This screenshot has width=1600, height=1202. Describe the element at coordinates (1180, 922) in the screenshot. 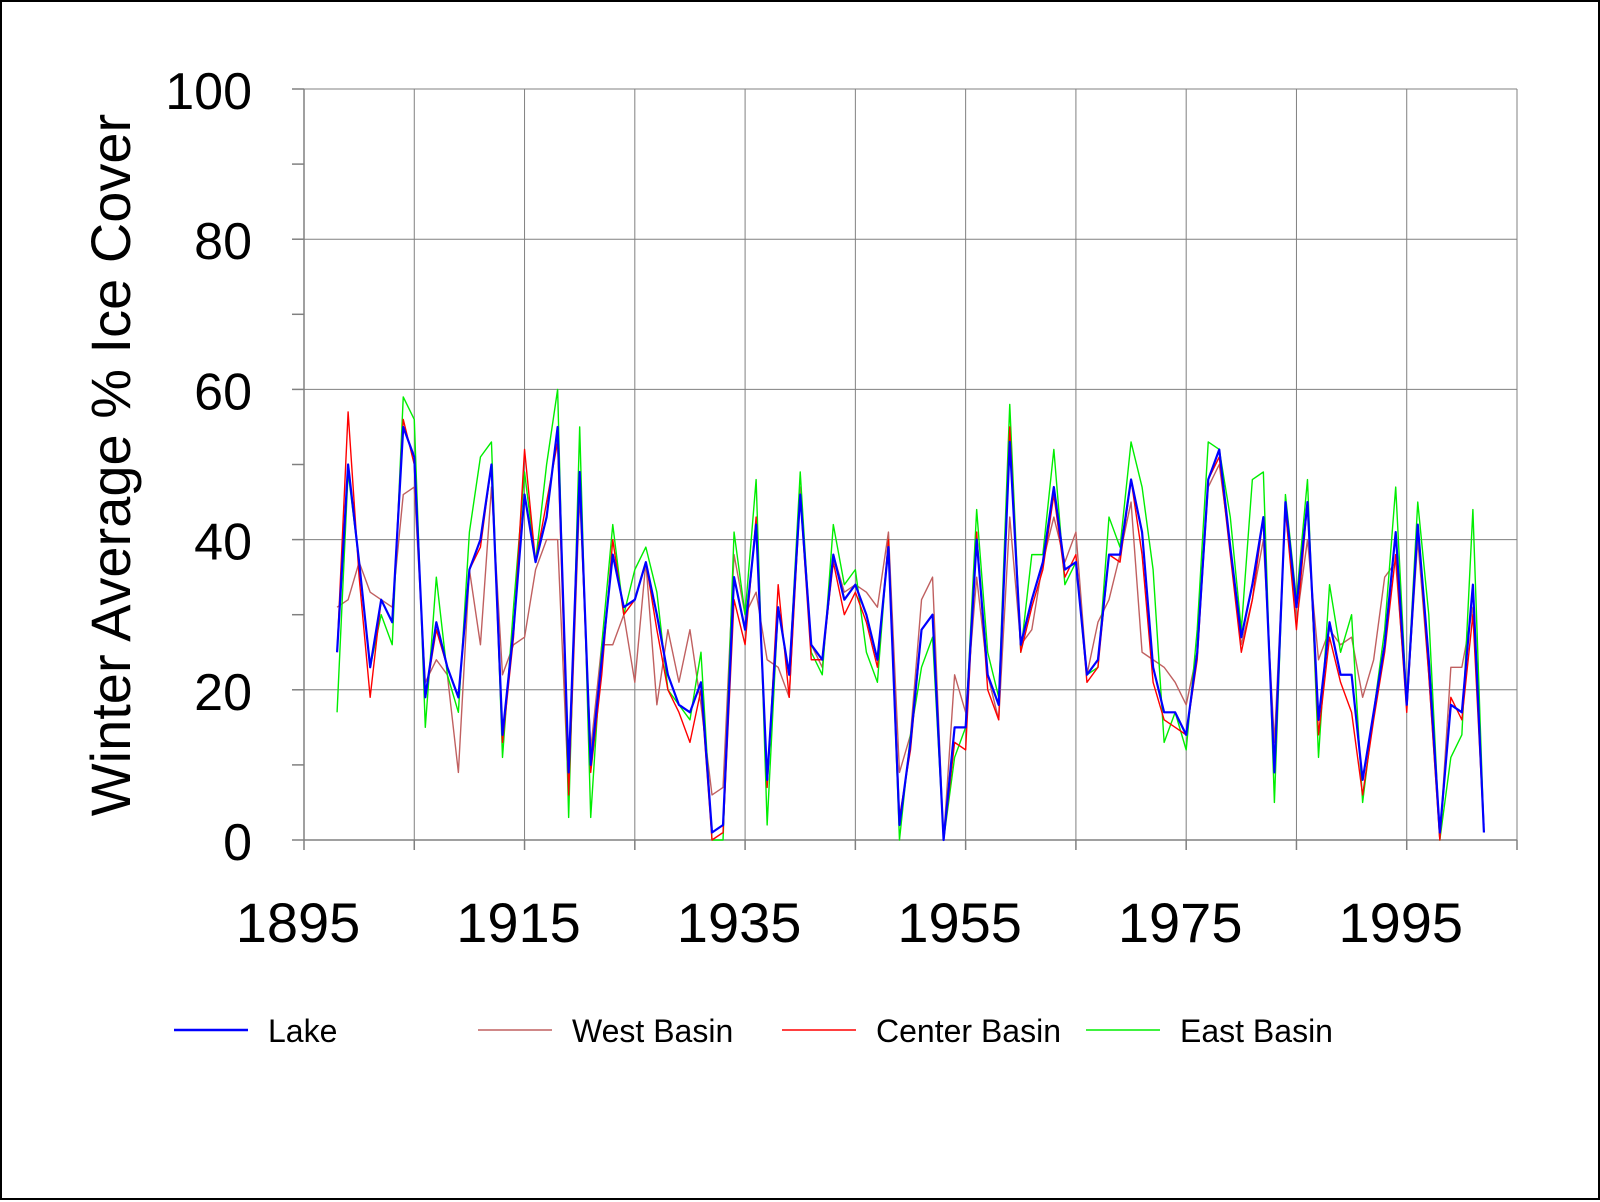

I see `x-tick-label: 1975` at that location.